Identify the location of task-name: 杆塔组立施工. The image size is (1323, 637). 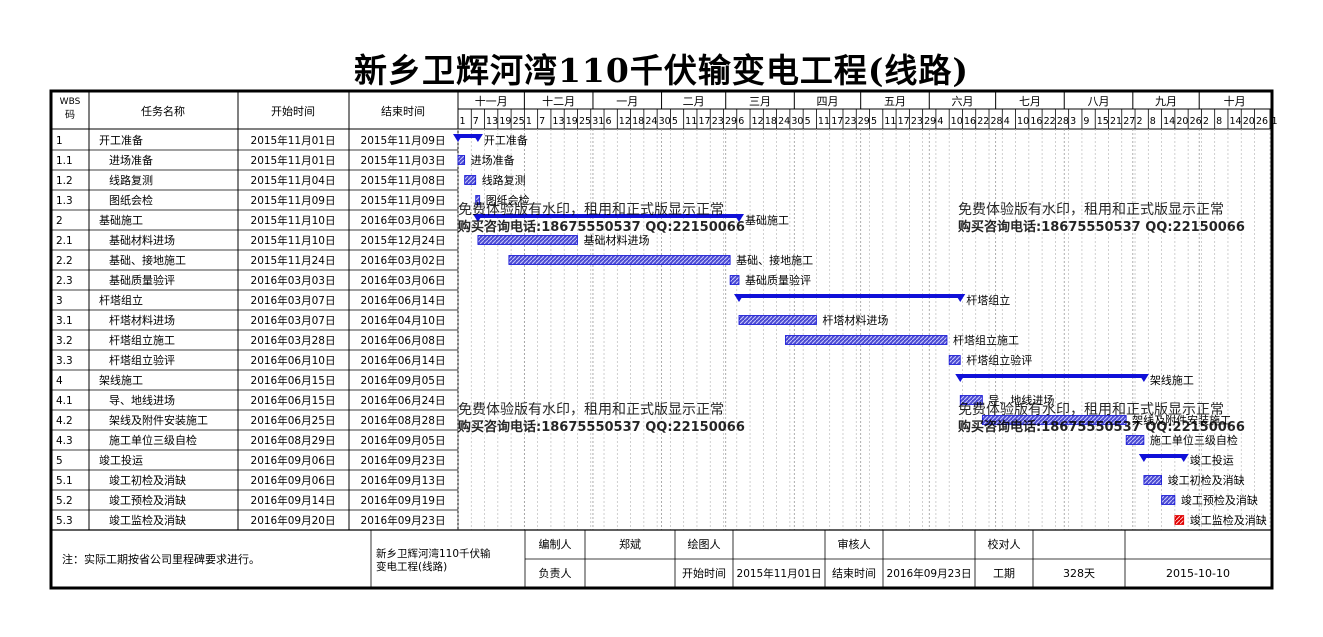
(142, 340).